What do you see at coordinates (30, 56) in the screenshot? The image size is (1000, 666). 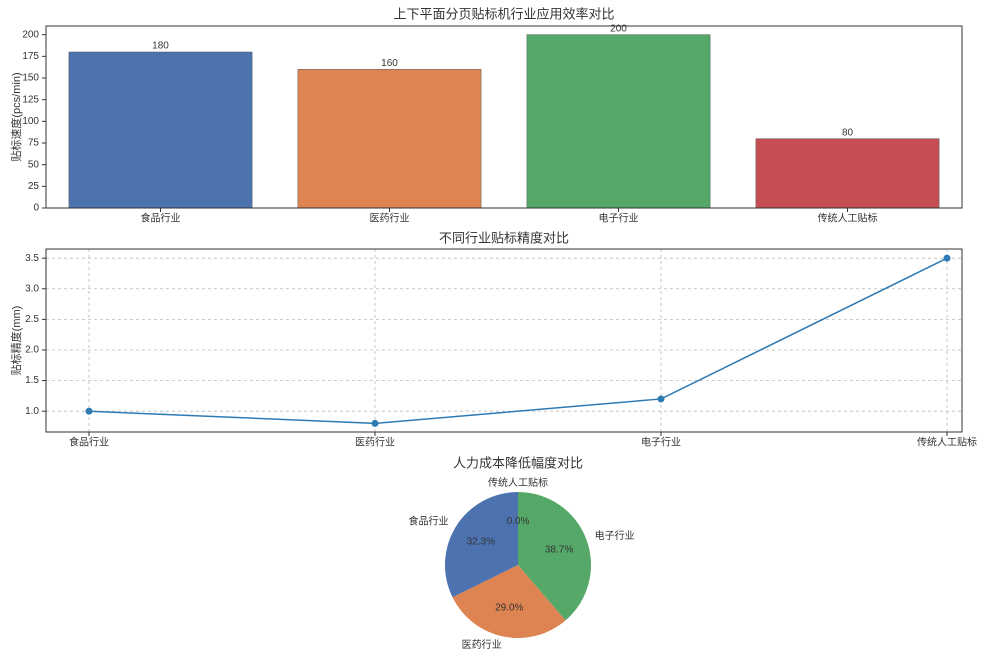 I see `y-tick-label: 175` at bounding box center [30, 56].